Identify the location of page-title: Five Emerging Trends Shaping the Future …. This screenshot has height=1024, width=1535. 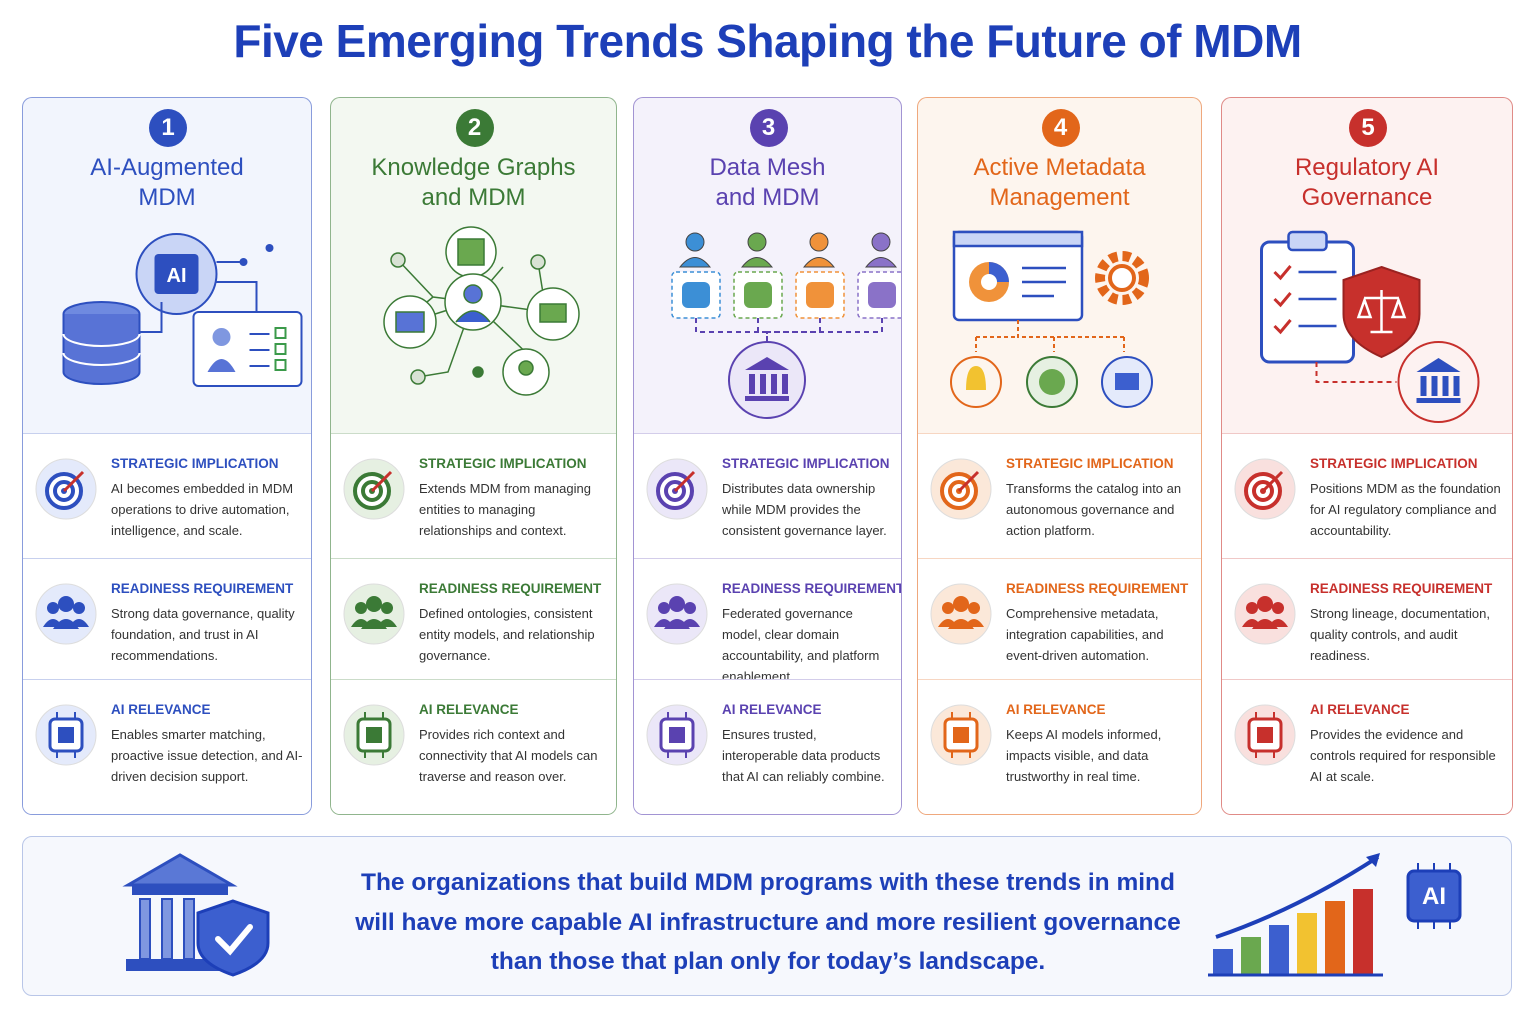
(767, 41).